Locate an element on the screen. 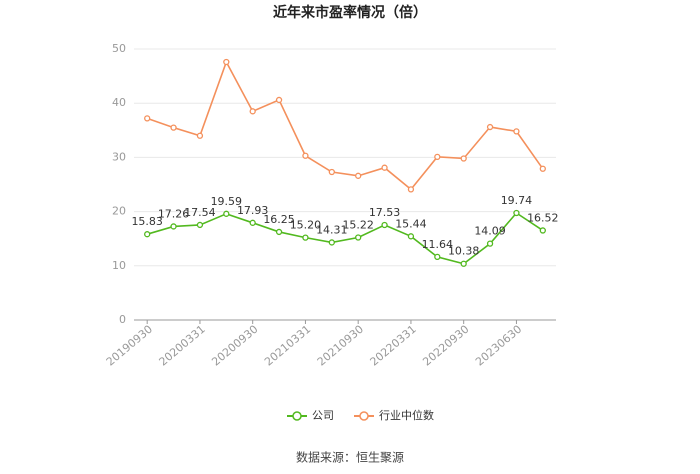 Image resolution: width=700 pixels, height=474 pixels. legend-label: 公司 is located at coordinates (323, 415).